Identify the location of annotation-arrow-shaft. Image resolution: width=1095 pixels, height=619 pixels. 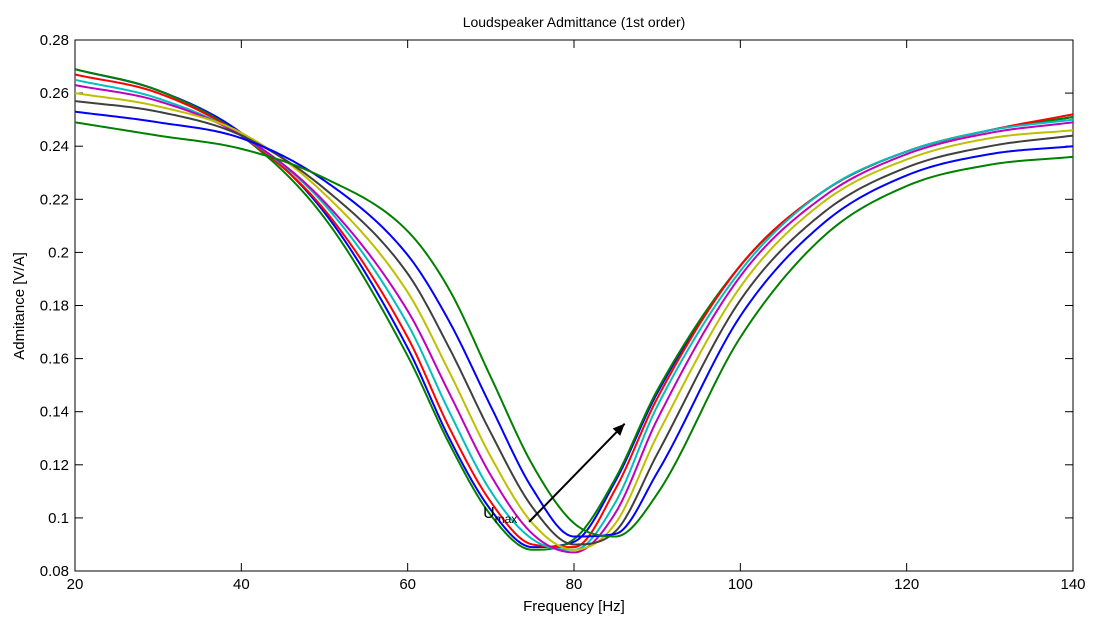
(577, 472).